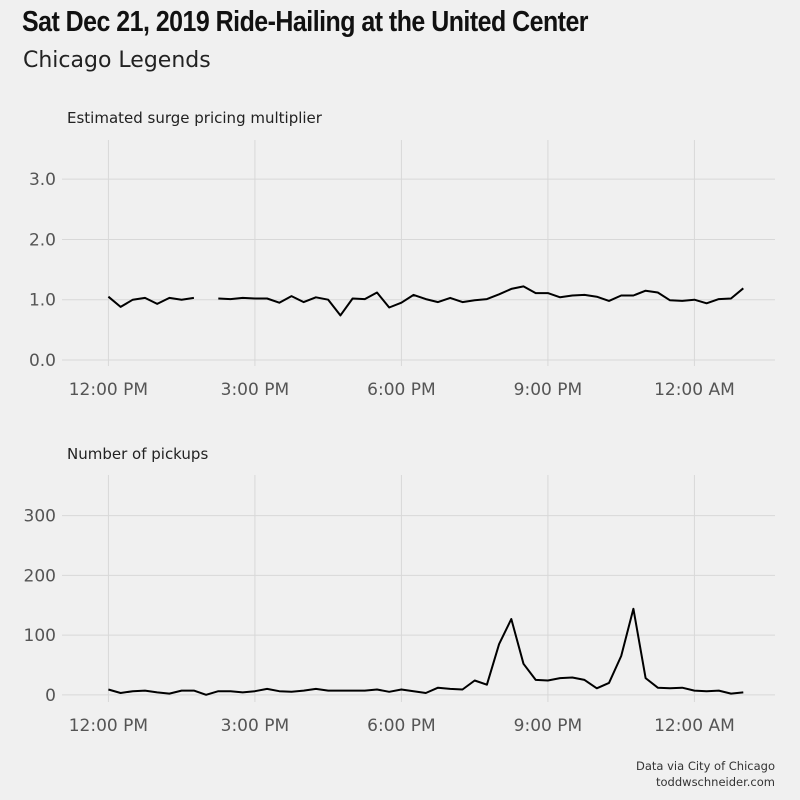 Image resolution: width=800 pixels, height=800 pixels. Describe the element at coordinates (548, 390) in the screenshot. I see `surge-x-tick-label: 9:00 PM` at that location.